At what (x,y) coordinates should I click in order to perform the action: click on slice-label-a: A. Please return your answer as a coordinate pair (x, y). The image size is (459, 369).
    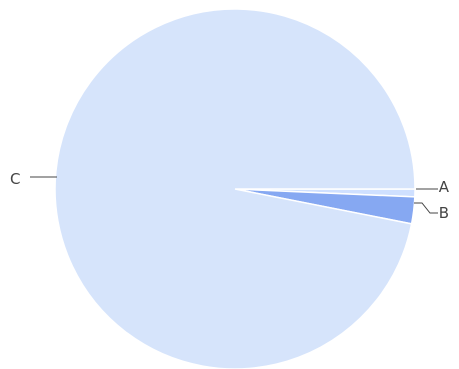
    Looking at the image, I should click on (444, 187).